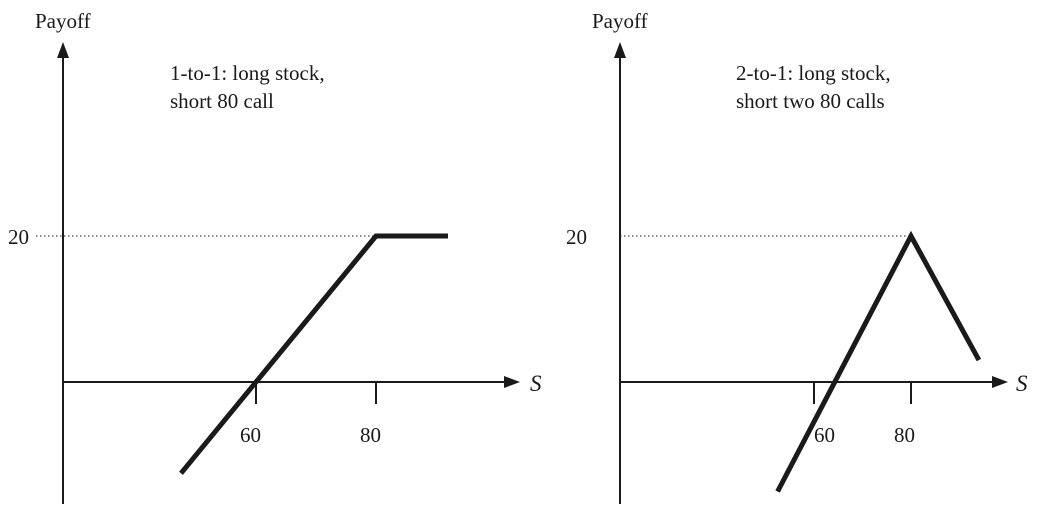  I want to click on annotation-line-2: short 80 call, so click(222, 101).